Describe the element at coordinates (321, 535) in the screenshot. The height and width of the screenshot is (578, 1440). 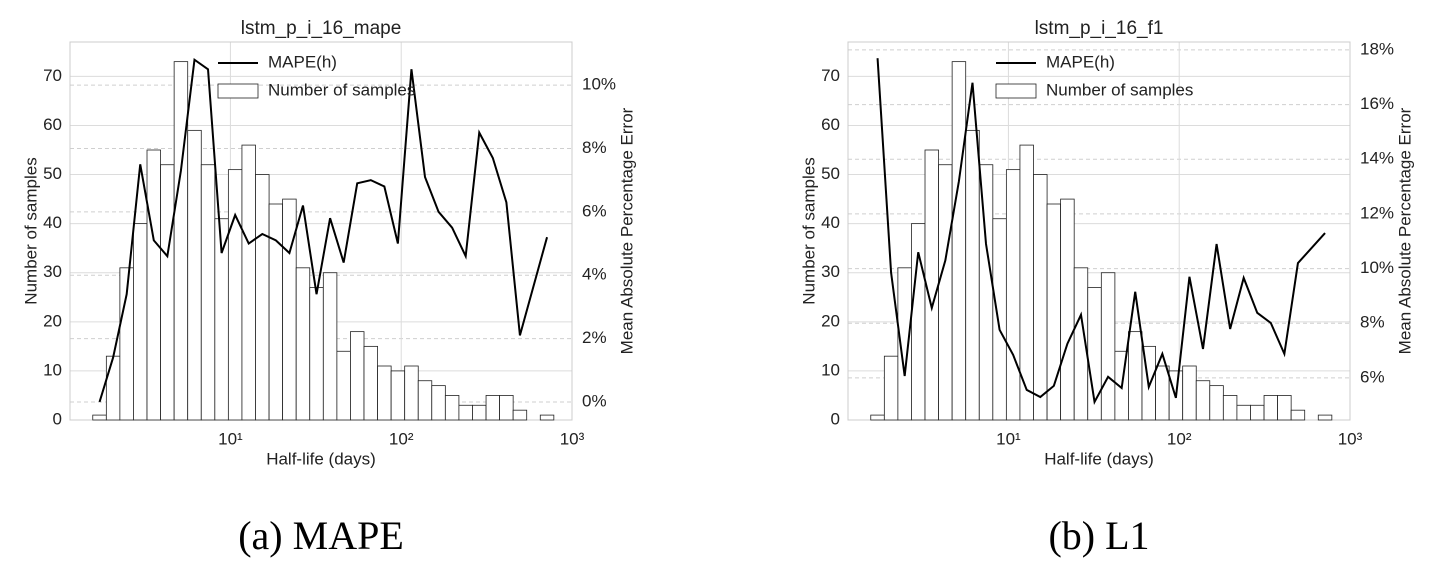
I see `caption: (a) MAPE` at that location.